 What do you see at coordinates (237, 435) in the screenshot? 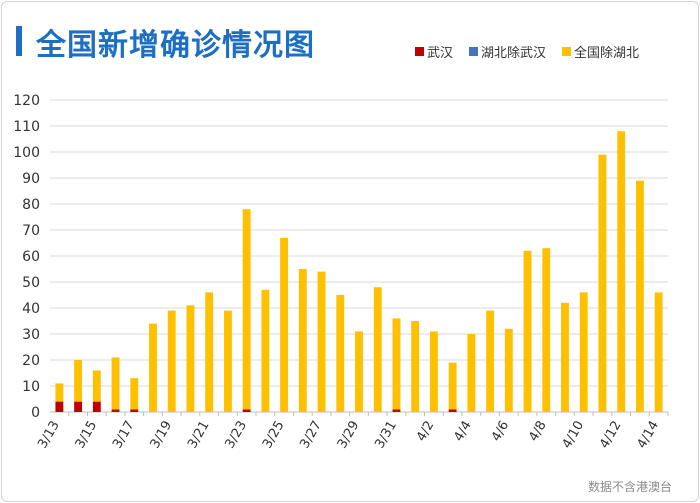
I see `x-tick-label: 3/23` at bounding box center [237, 435].